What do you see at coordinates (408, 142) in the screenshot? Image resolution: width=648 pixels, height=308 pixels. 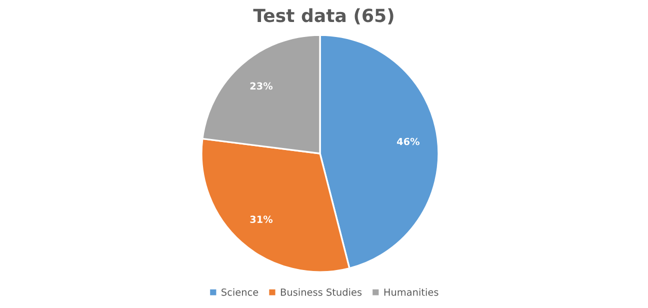 I see `data-label: 46%` at bounding box center [408, 142].